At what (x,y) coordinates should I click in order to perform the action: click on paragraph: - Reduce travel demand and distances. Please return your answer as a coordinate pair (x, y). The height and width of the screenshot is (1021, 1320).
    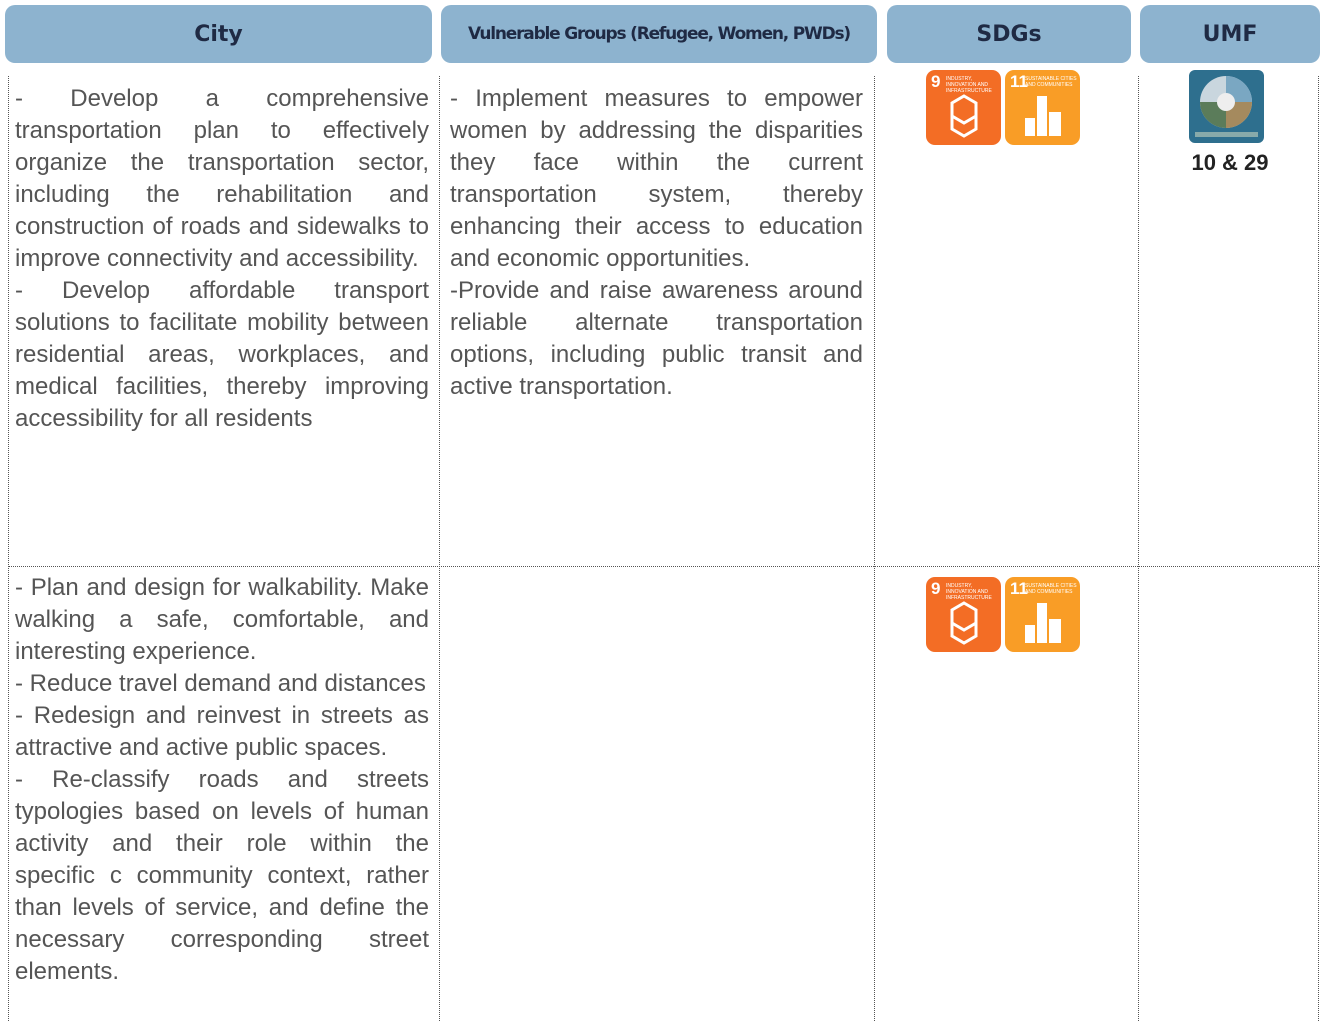
    Looking at the image, I should click on (220, 683).